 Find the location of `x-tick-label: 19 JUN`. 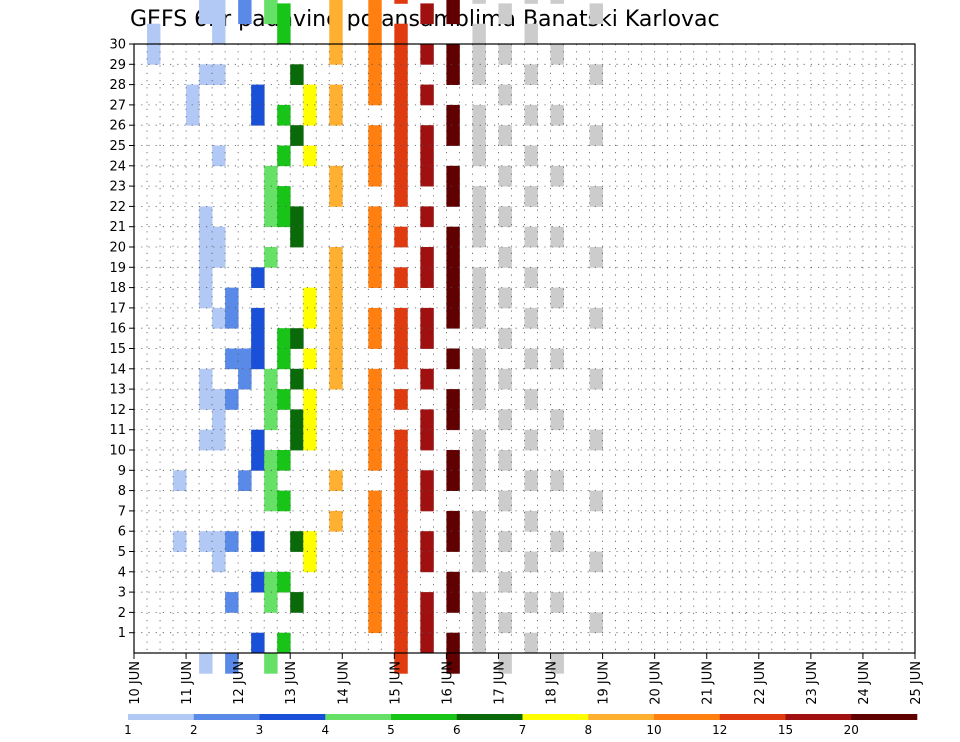

x-tick-label: 19 JUN is located at coordinates (604, 683).